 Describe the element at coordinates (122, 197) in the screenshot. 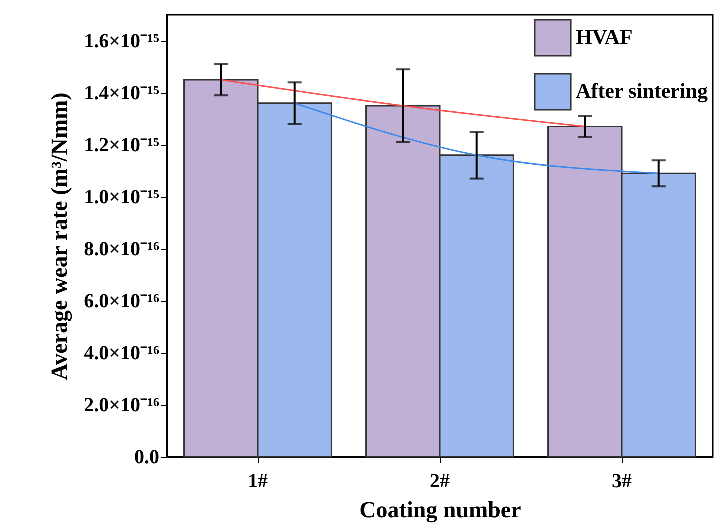

I see `y-tick-label: 1.0×10⁻¹⁵` at that location.